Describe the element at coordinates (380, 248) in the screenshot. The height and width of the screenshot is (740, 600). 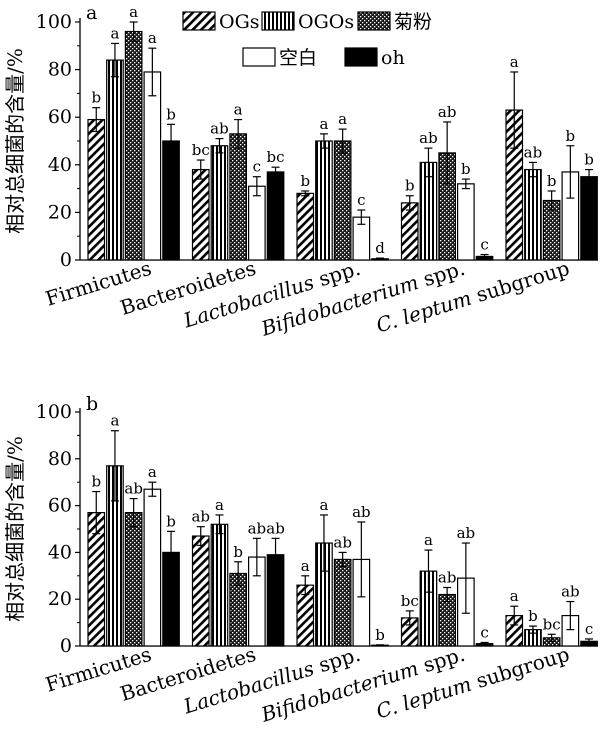
I see `significance-label: d` at that location.